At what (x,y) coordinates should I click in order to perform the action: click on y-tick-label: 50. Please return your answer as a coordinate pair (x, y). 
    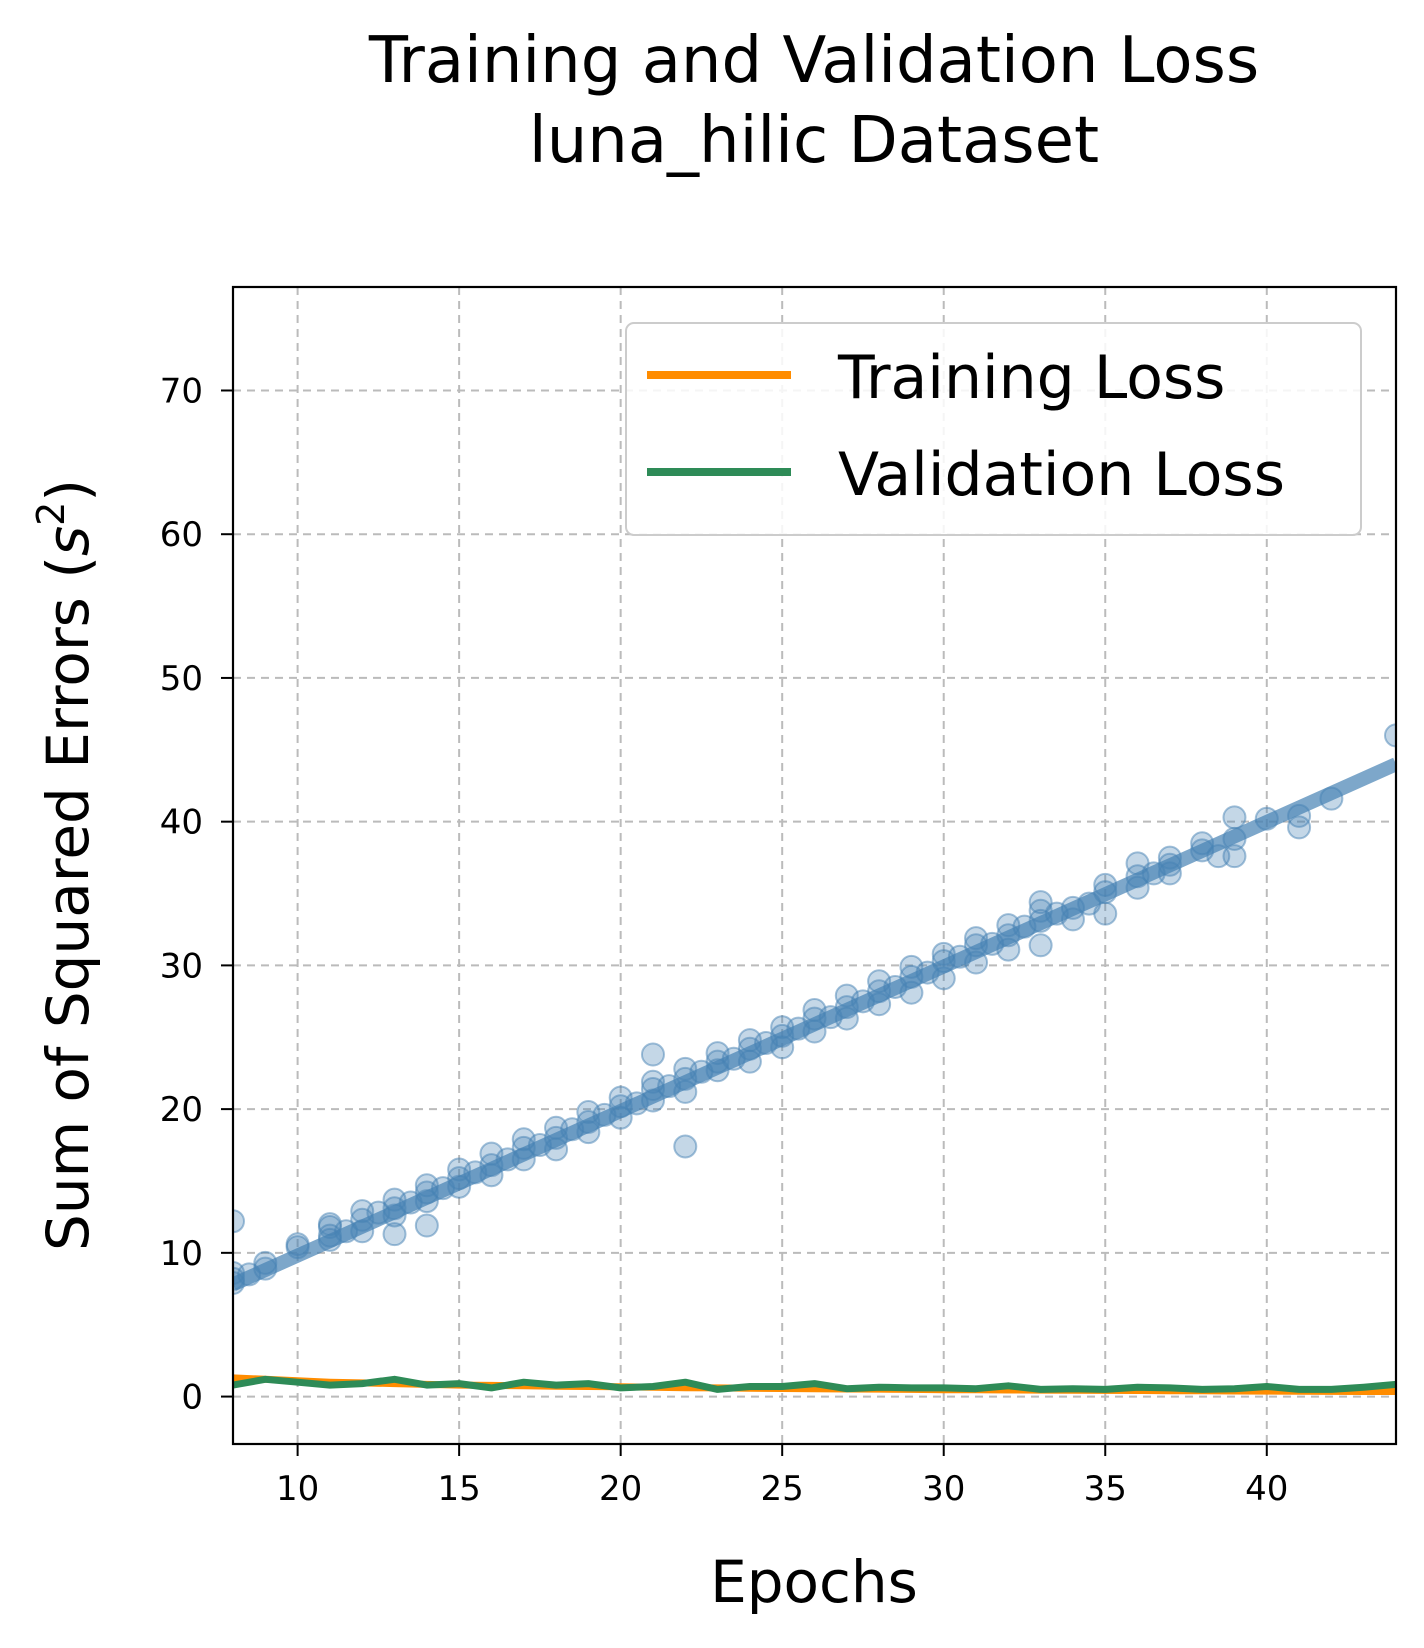
    Looking at the image, I should click on (181, 679).